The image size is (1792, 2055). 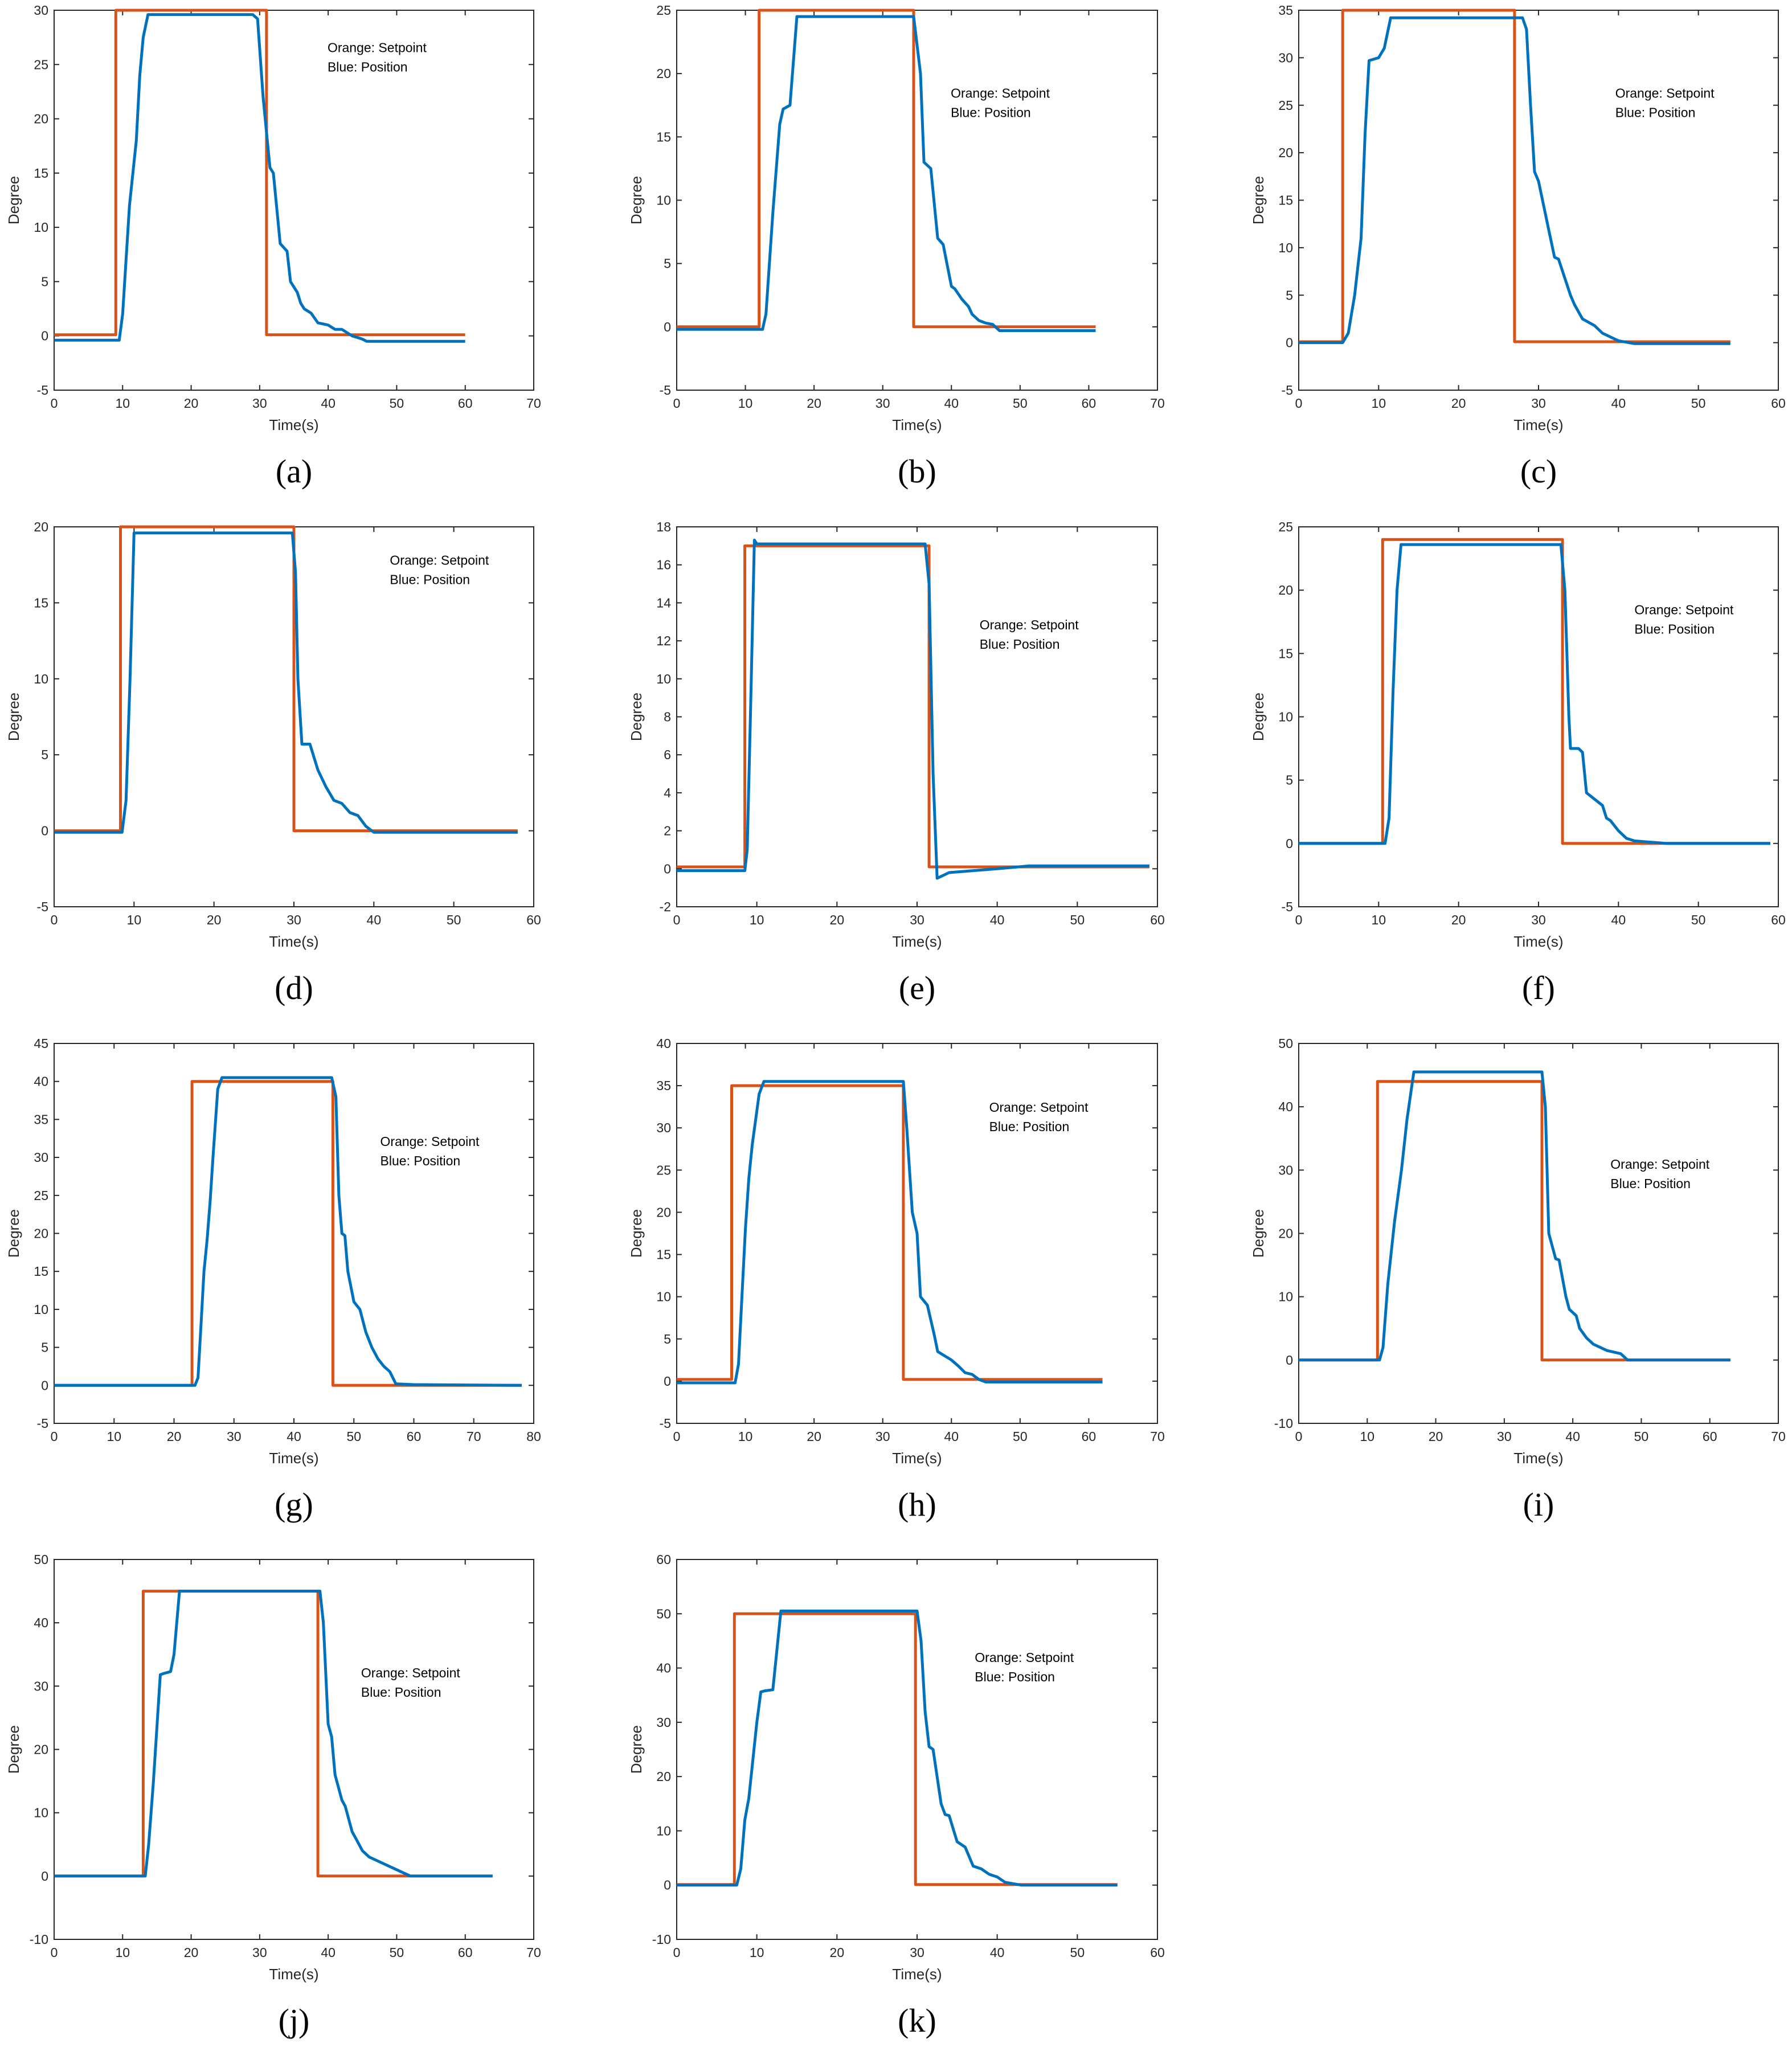 I want to click on position-line, so click(x=1515, y=1216).